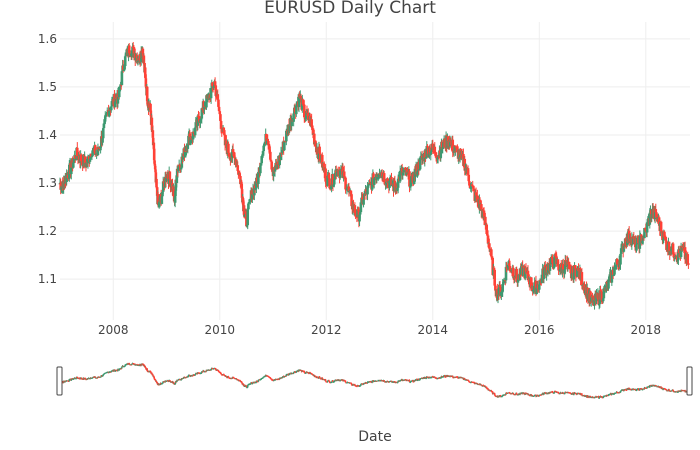  Describe the element at coordinates (350, 9) in the screenshot. I see `chart-title: EURUSD Daily Chart` at that location.